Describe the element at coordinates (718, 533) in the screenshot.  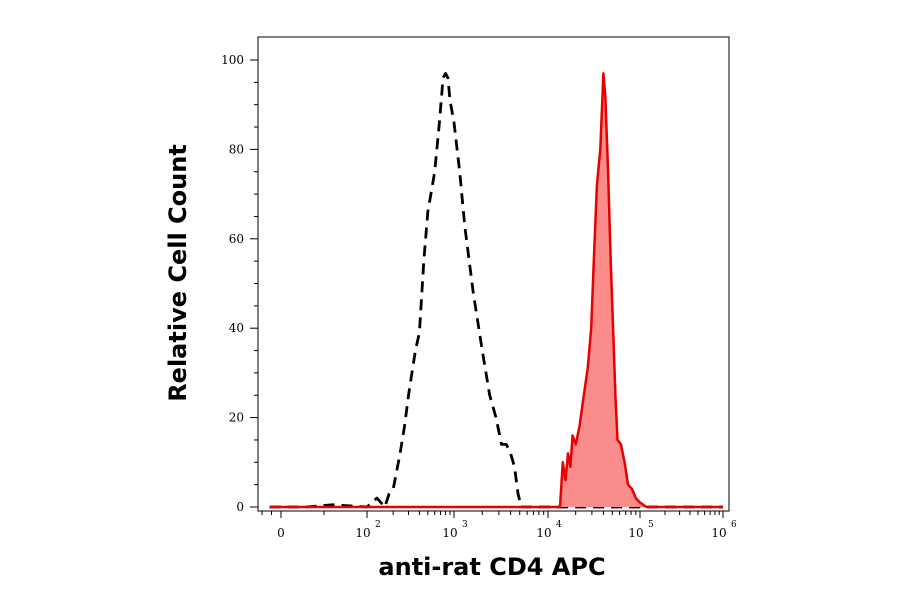
I see `x-tick-label-5: 10` at that location.